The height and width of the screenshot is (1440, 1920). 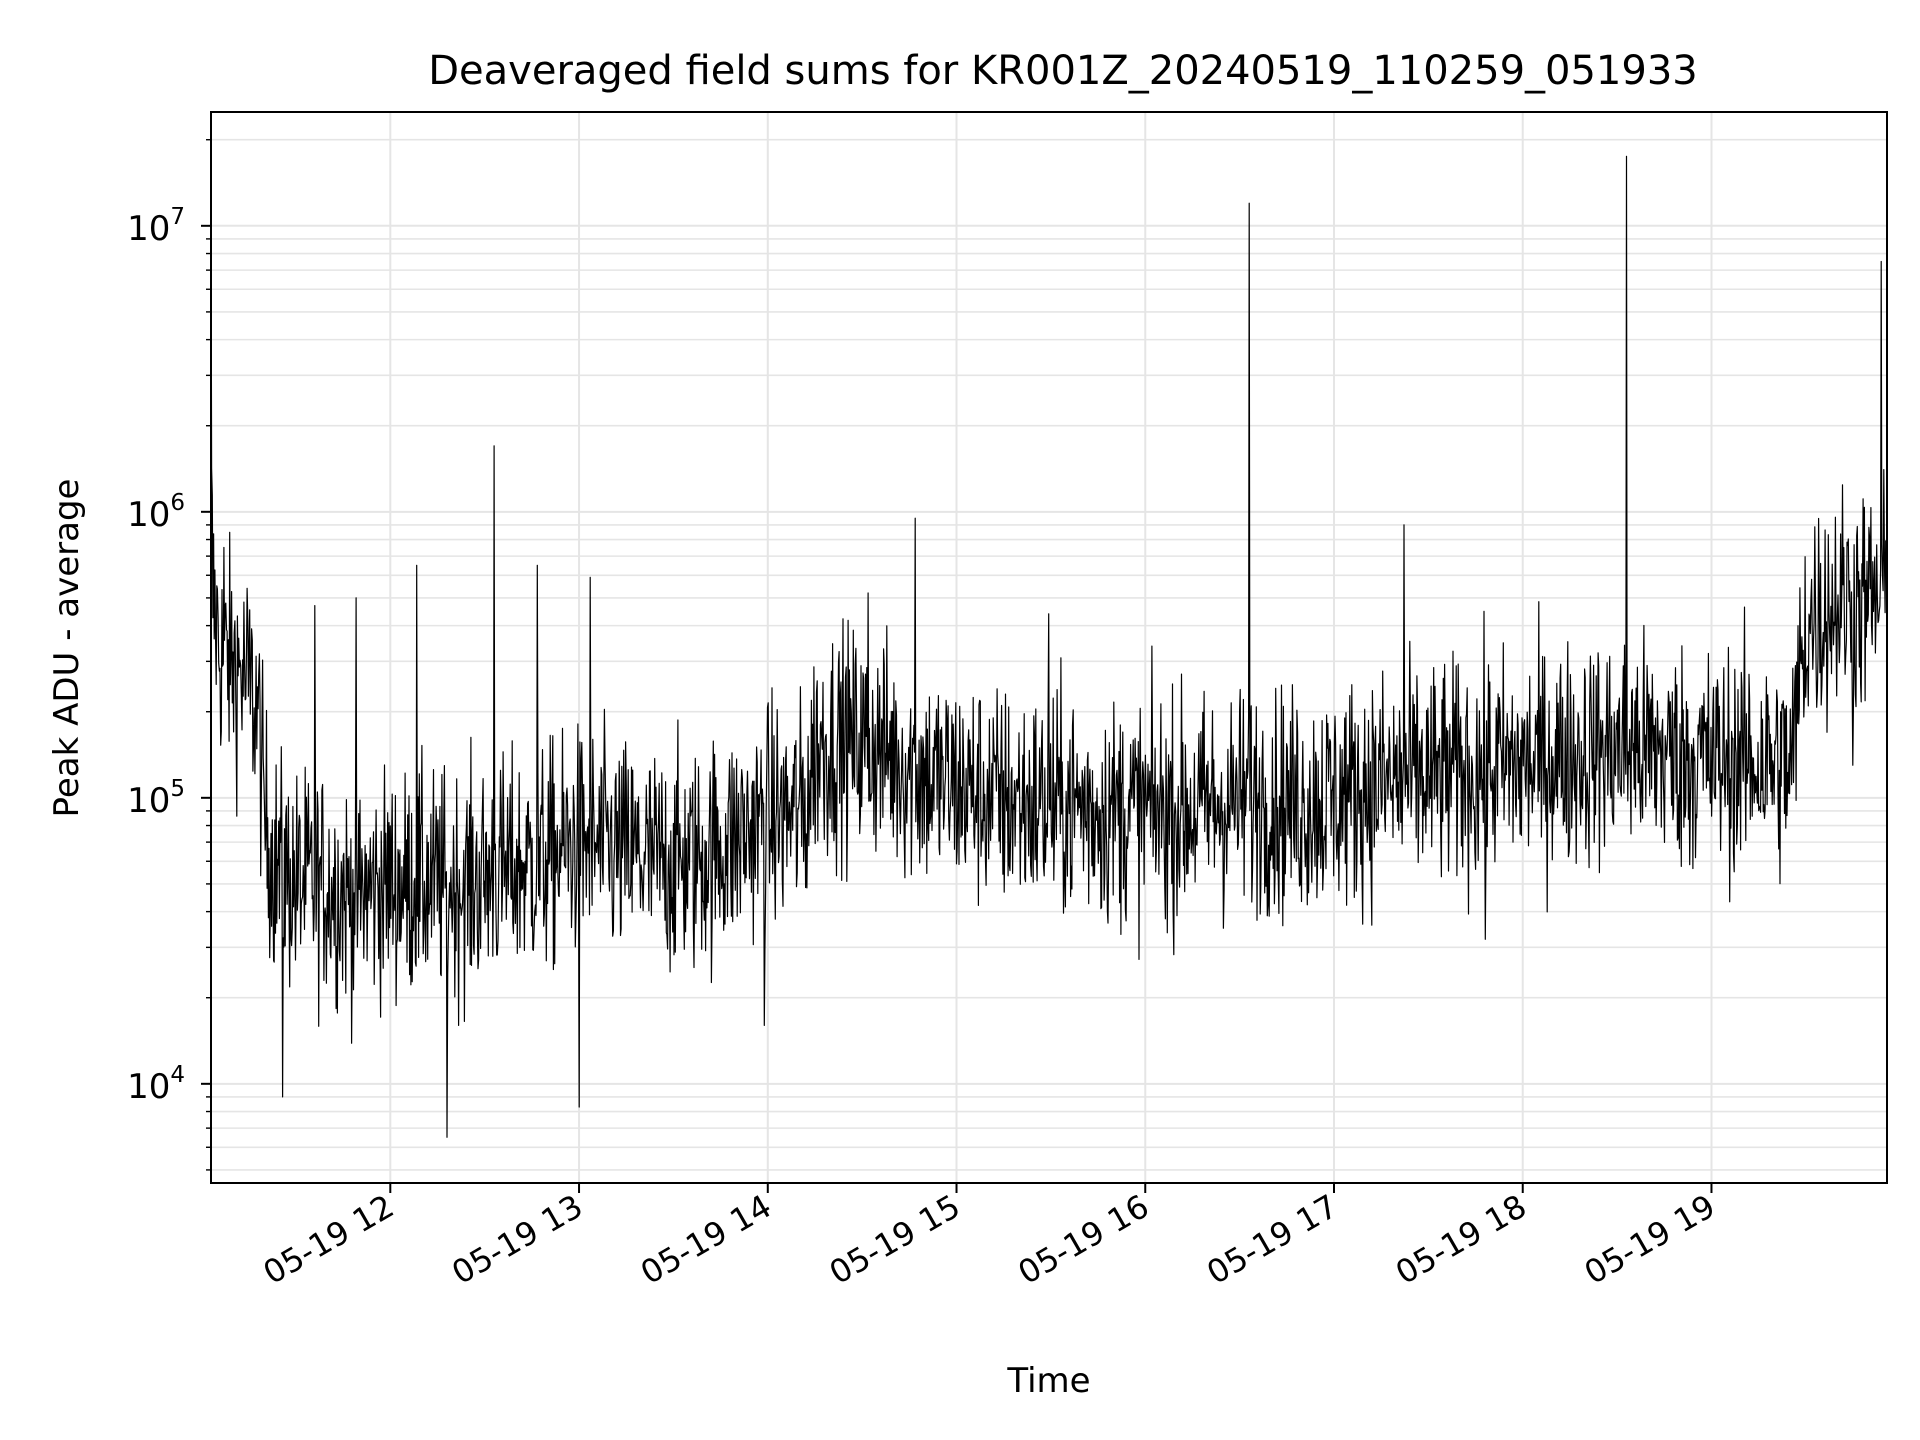 I want to click on y-axis: 10⁴ 10⁵ 10⁶ 10⁷, so click(x=169, y=655).